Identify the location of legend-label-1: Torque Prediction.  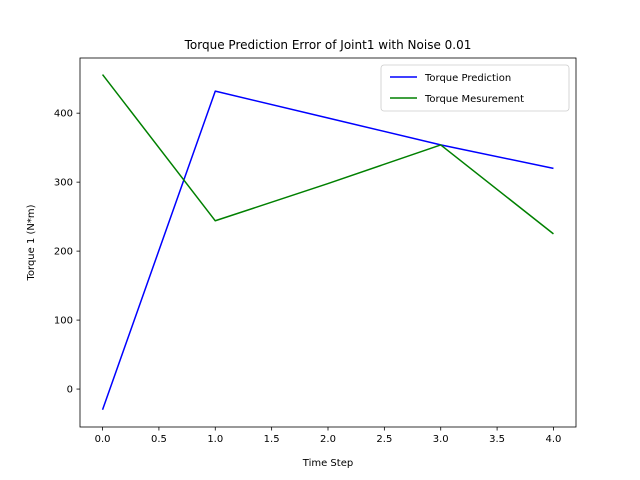
(467, 78).